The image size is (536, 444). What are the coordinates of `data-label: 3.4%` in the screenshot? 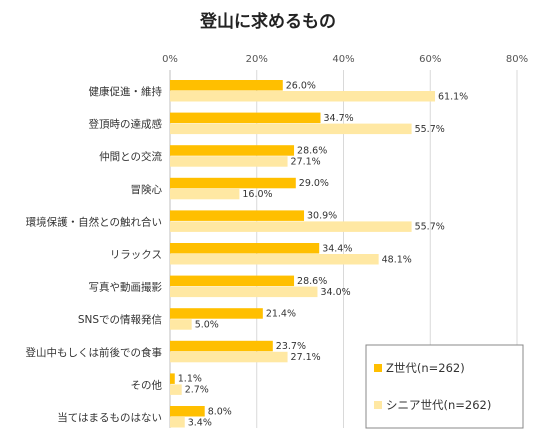 It's located at (200, 422).